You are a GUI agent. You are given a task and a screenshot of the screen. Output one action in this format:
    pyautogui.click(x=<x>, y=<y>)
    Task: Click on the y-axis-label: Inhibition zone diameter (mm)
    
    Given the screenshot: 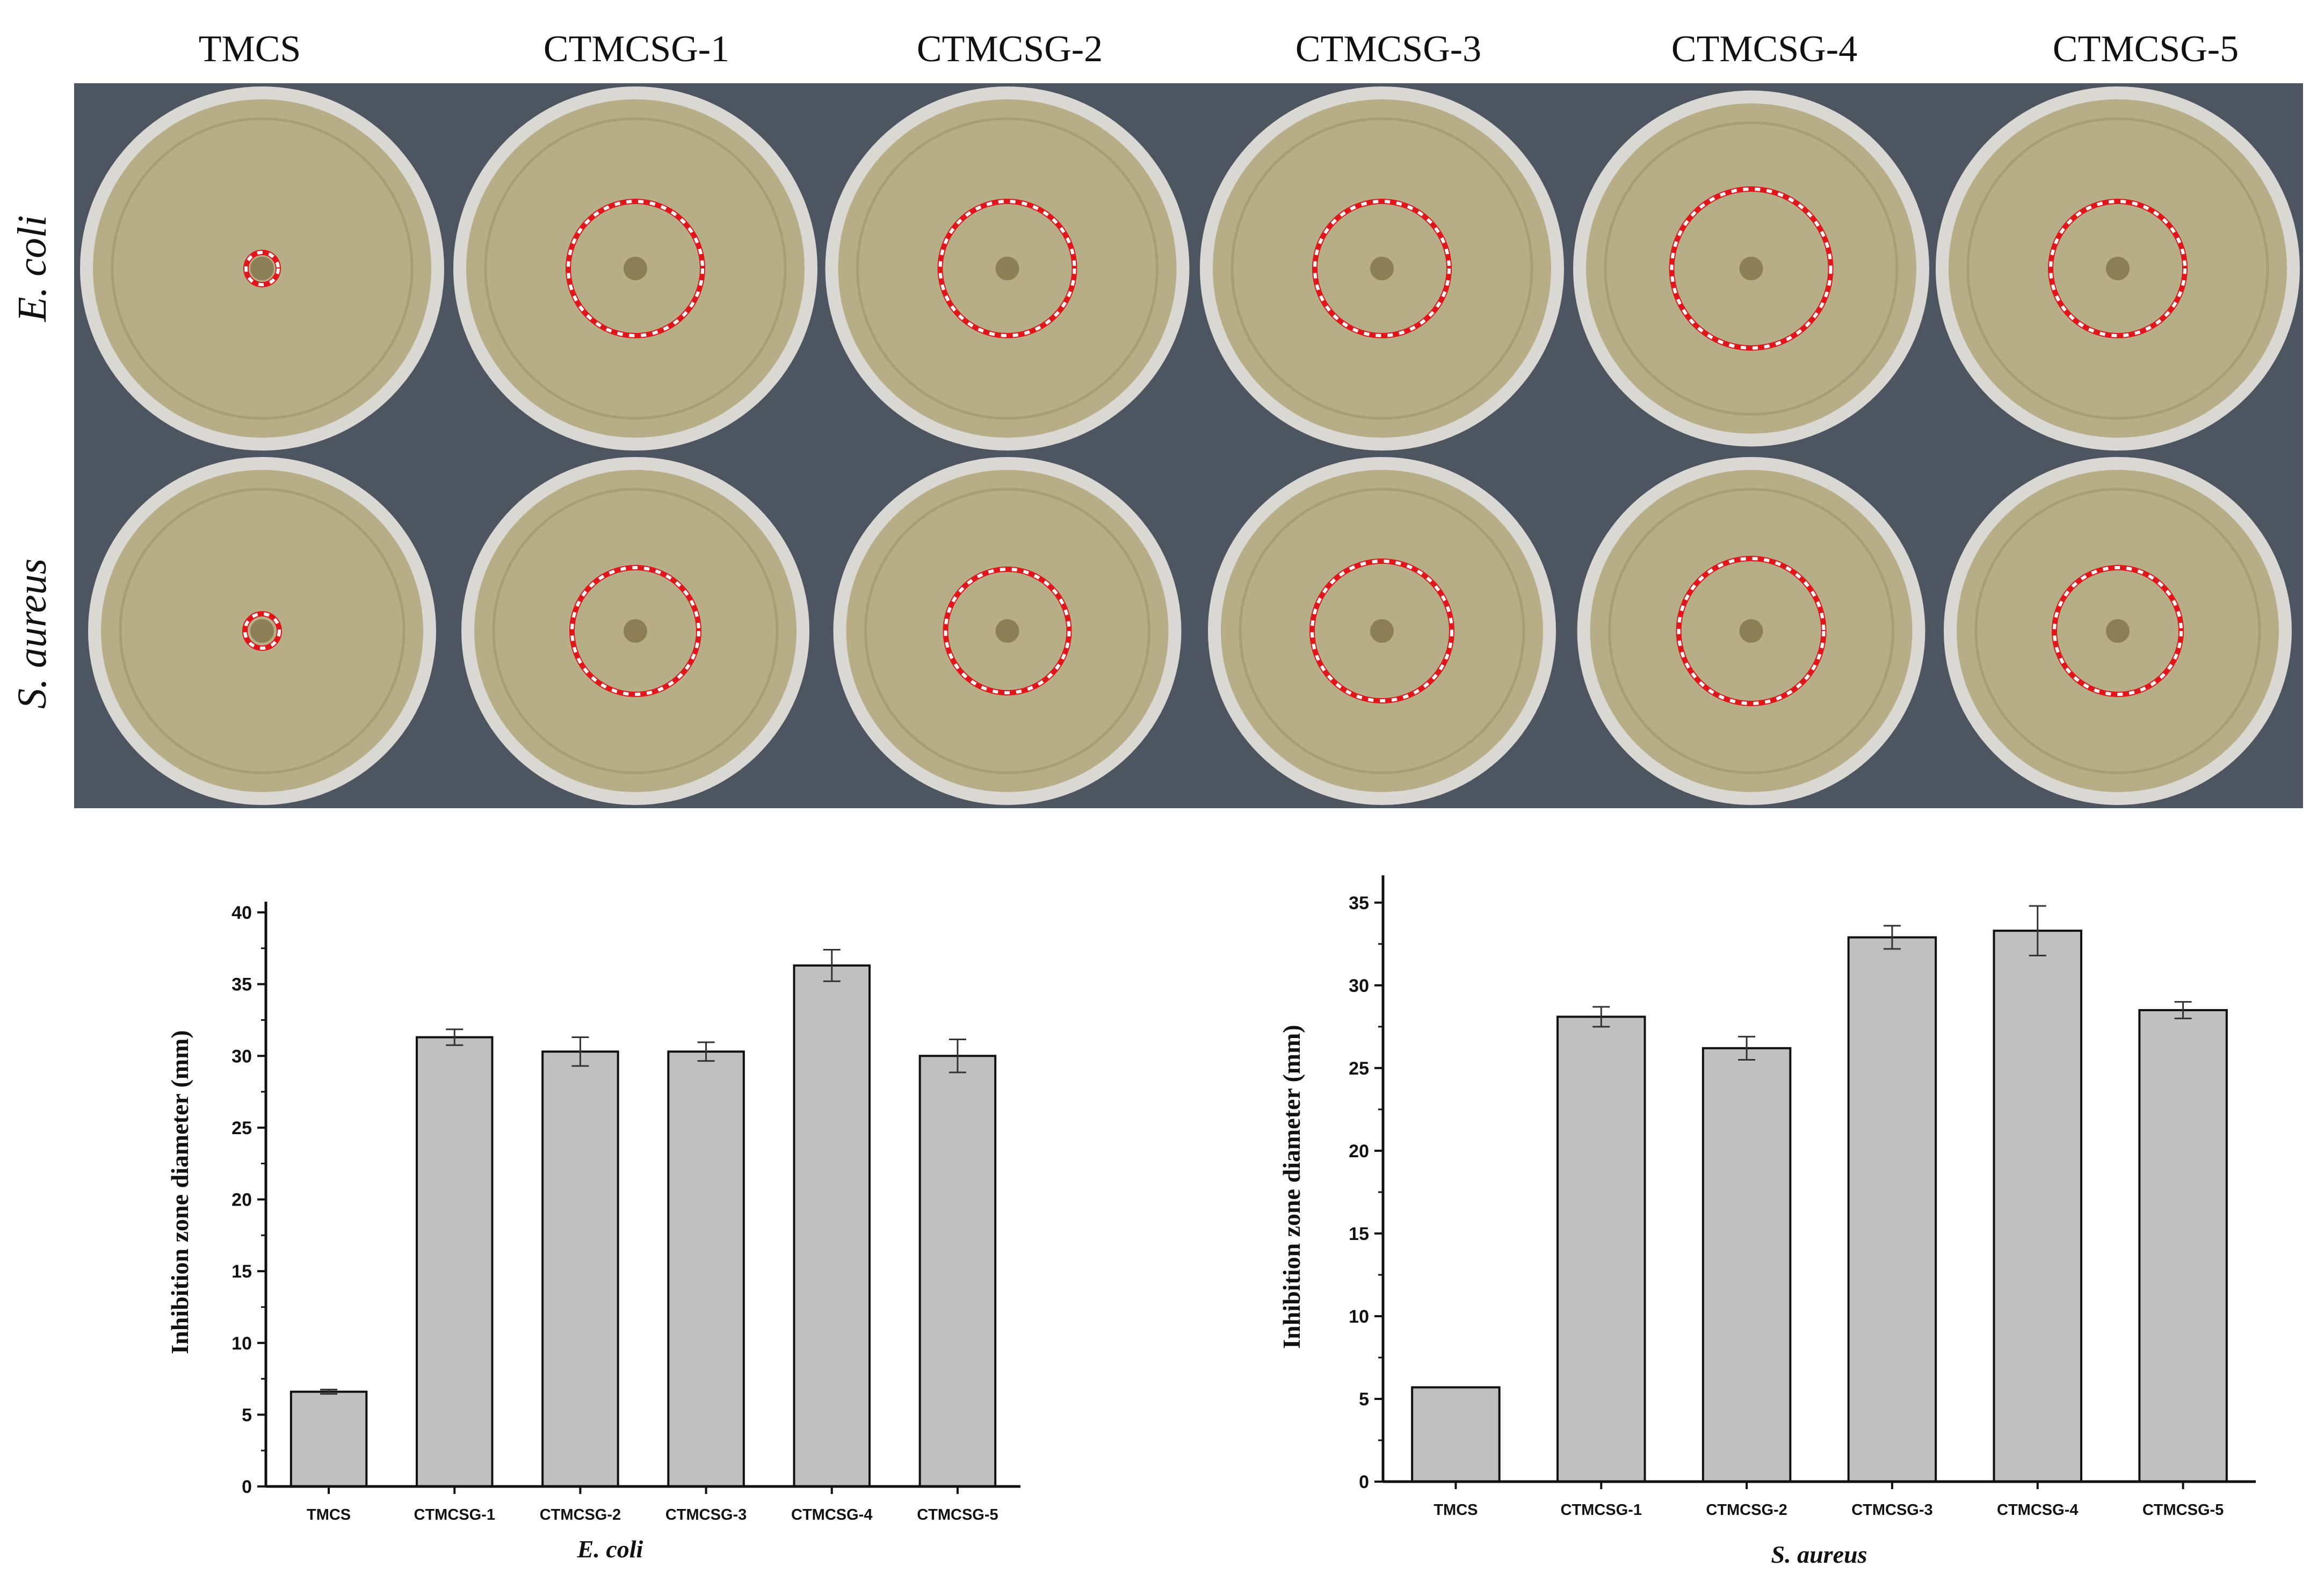 What is the action you would take?
    pyautogui.click(x=1291, y=1187)
    